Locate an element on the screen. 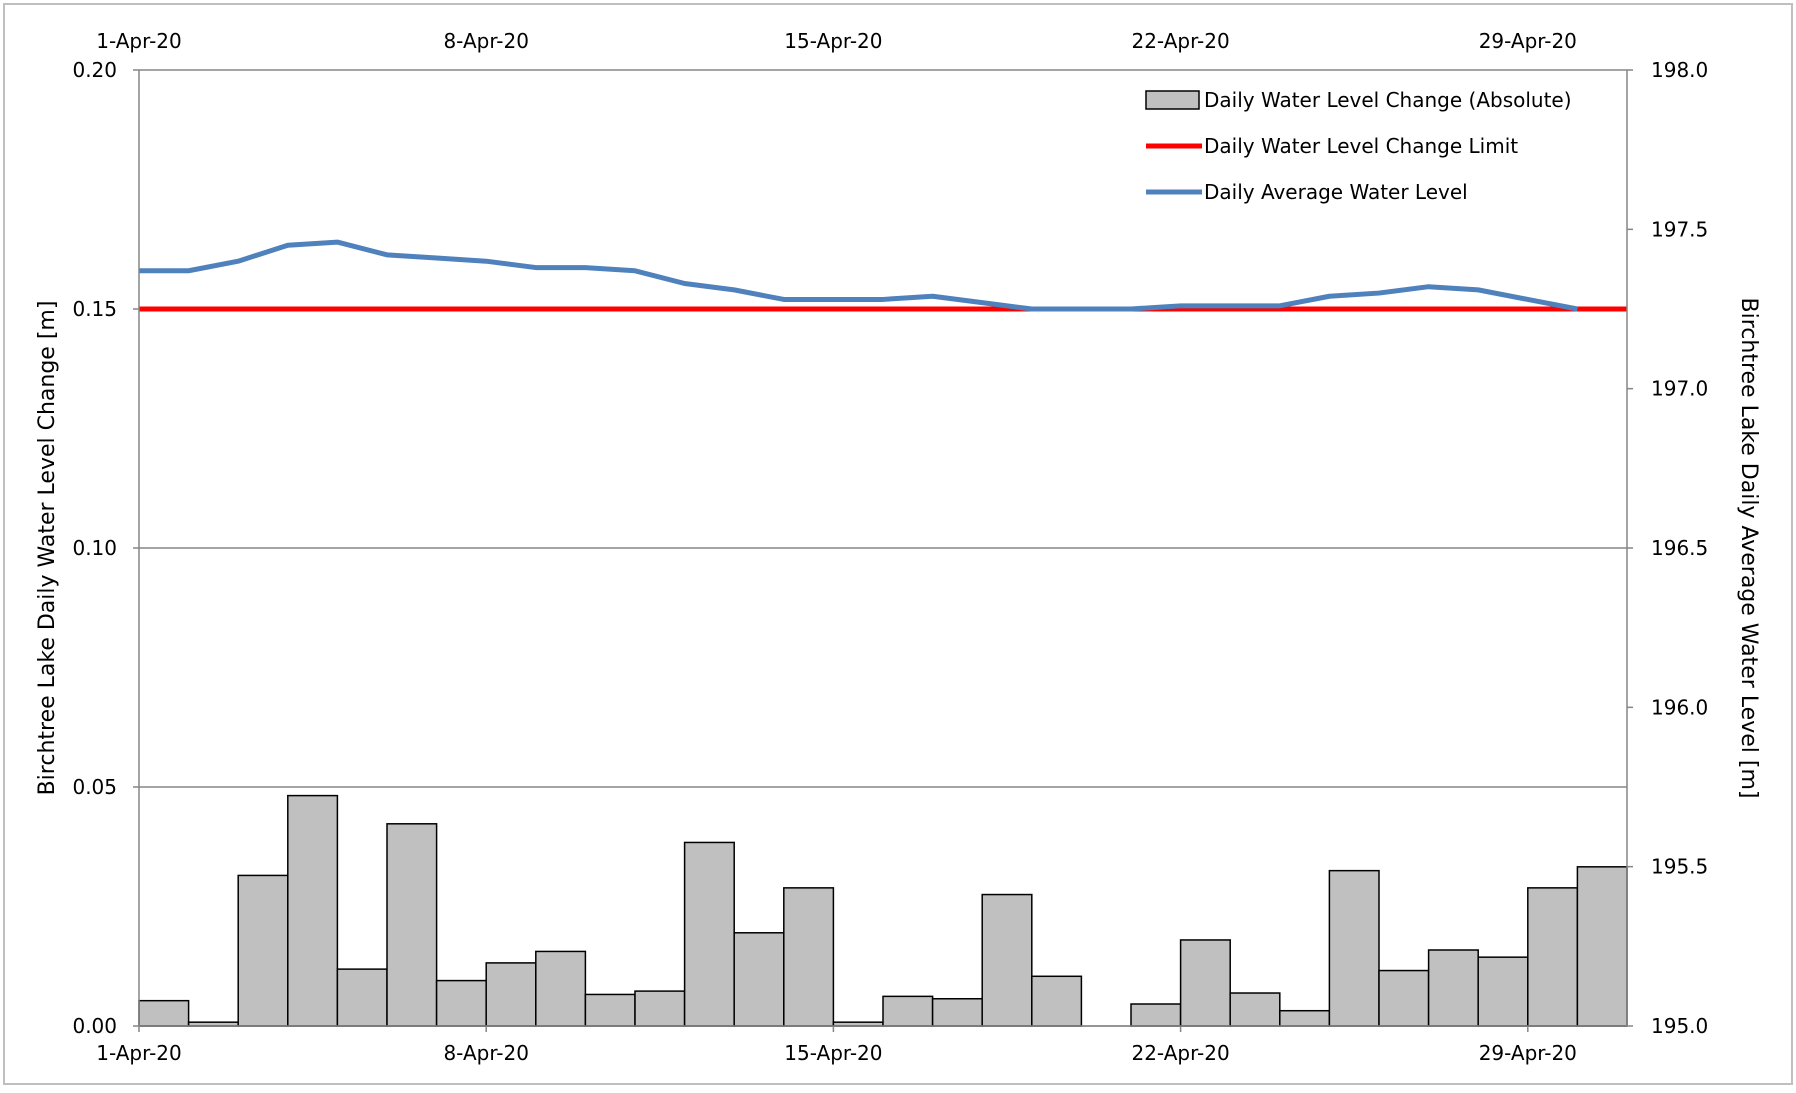  x-tick-label-top: 15-Apr-20 is located at coordinates (833, 41).